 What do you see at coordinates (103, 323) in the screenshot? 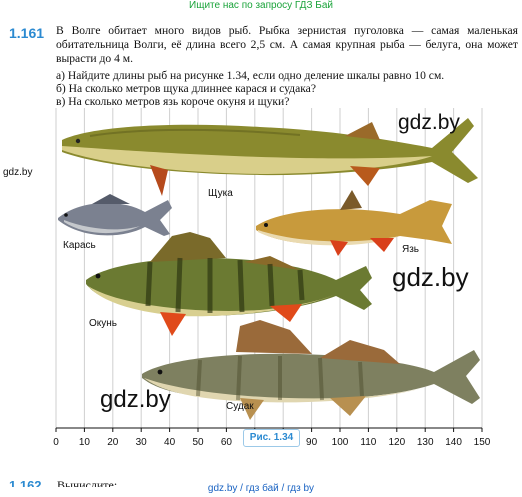
I see `label-perch: Окунь` at bounding box center [103, 323].